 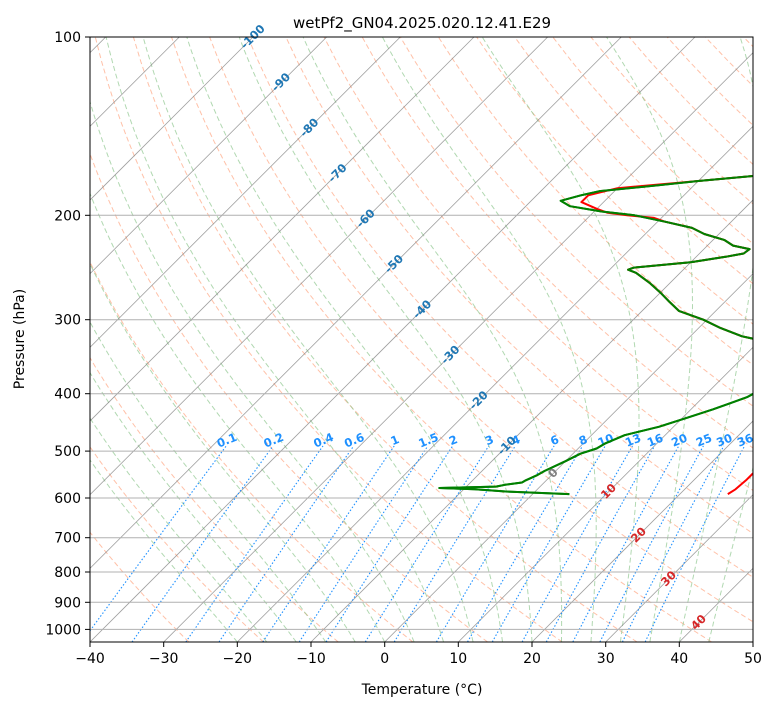 What do you see at coordinates (606, 440) in the screenshot?
I see `mixing-ratio-label: 10` at bounding box center [606, 440].